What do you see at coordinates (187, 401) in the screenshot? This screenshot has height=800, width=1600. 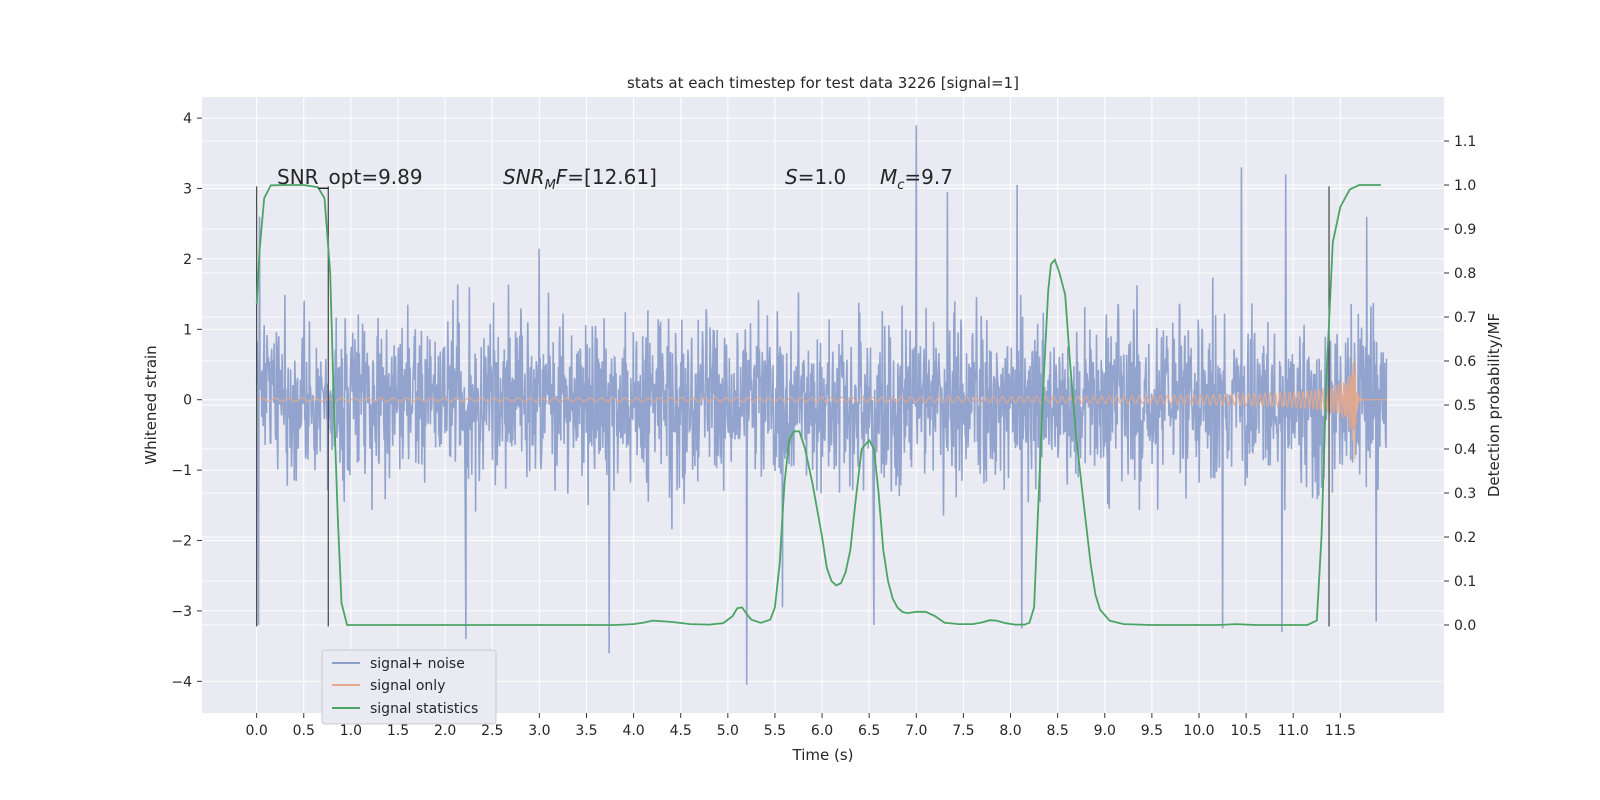 I see `y-left-tick-label-4: 0` at bounding box center [187, 401].